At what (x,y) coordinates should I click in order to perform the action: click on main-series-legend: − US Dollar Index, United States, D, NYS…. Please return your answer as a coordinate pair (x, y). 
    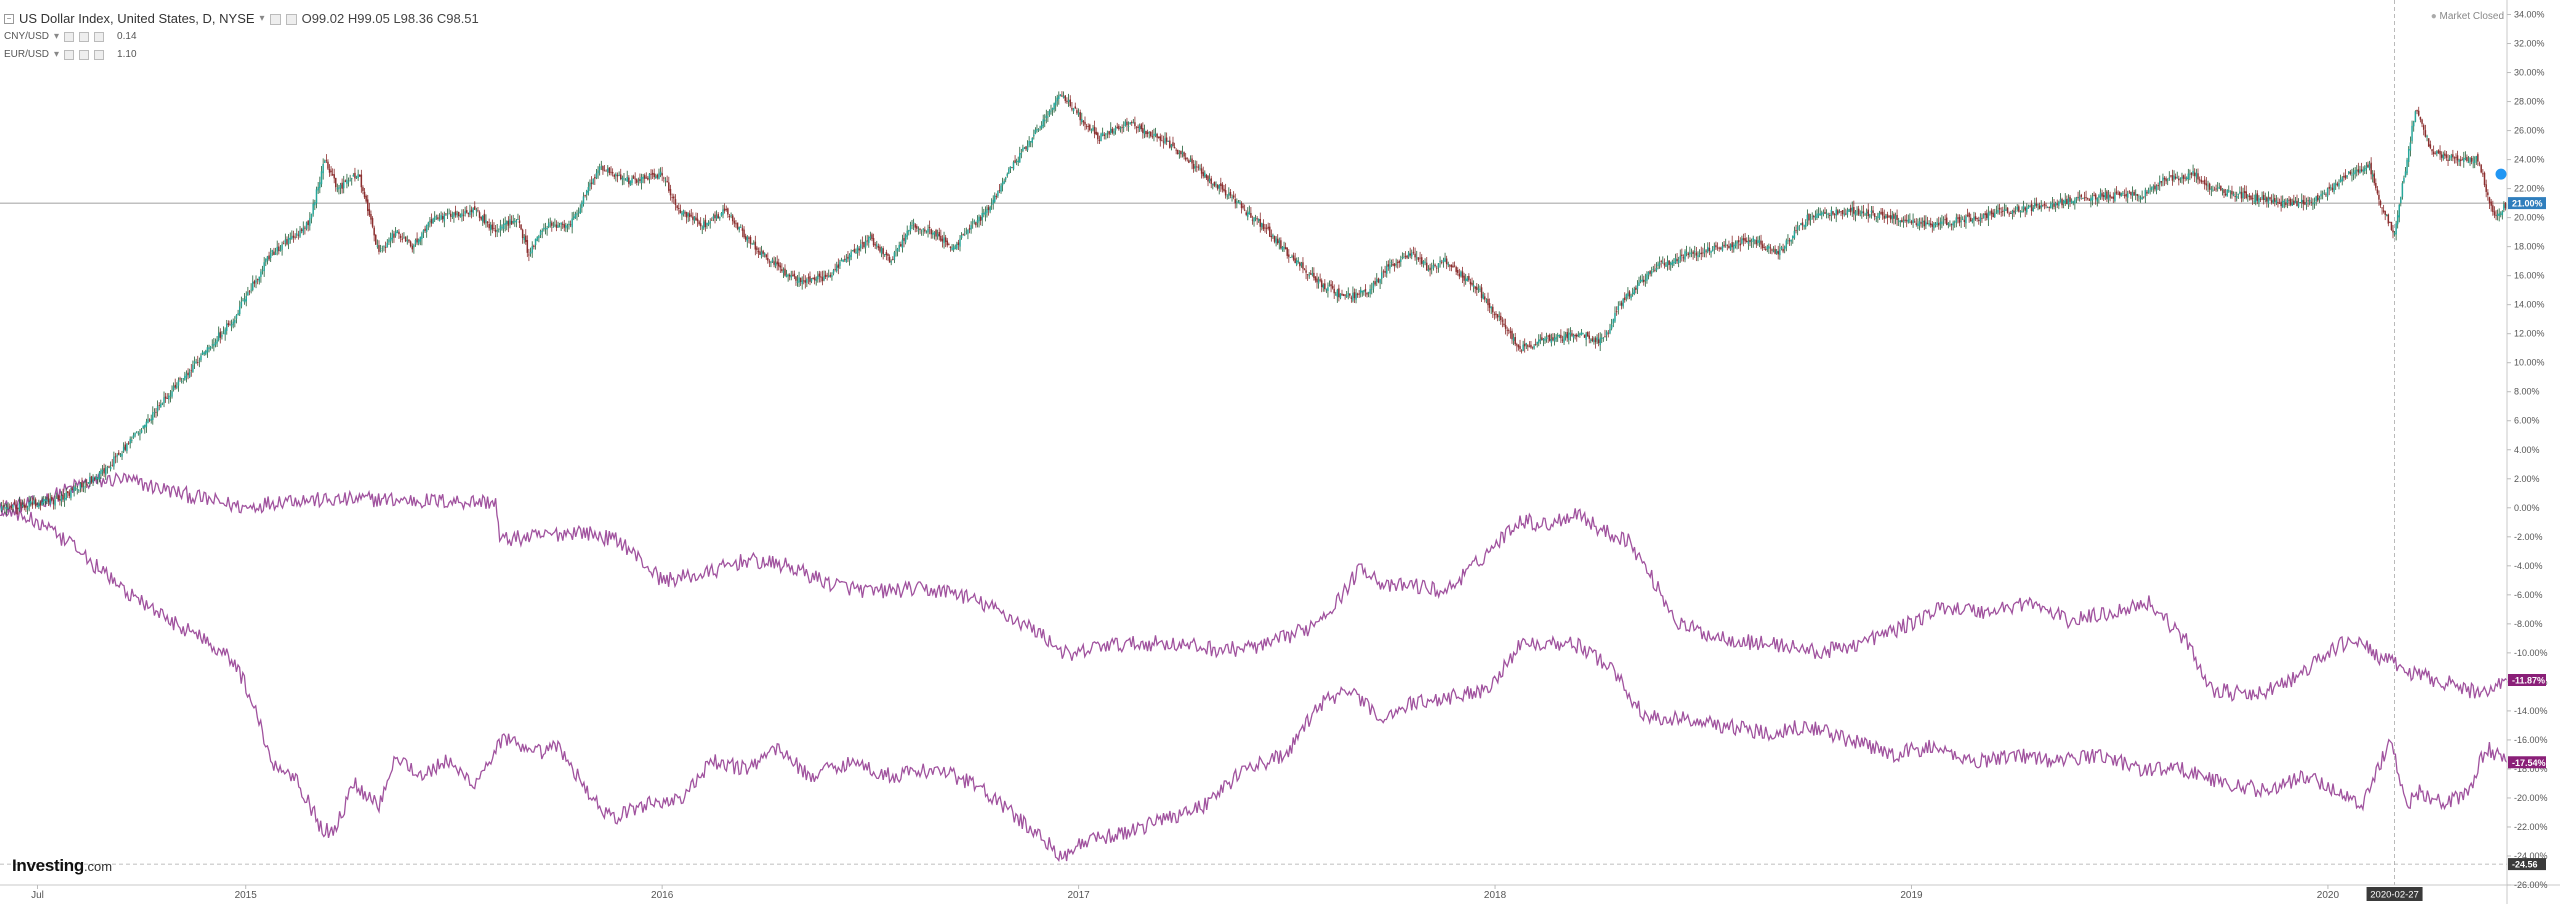
    Looking at the image, I should click on (241, 19).